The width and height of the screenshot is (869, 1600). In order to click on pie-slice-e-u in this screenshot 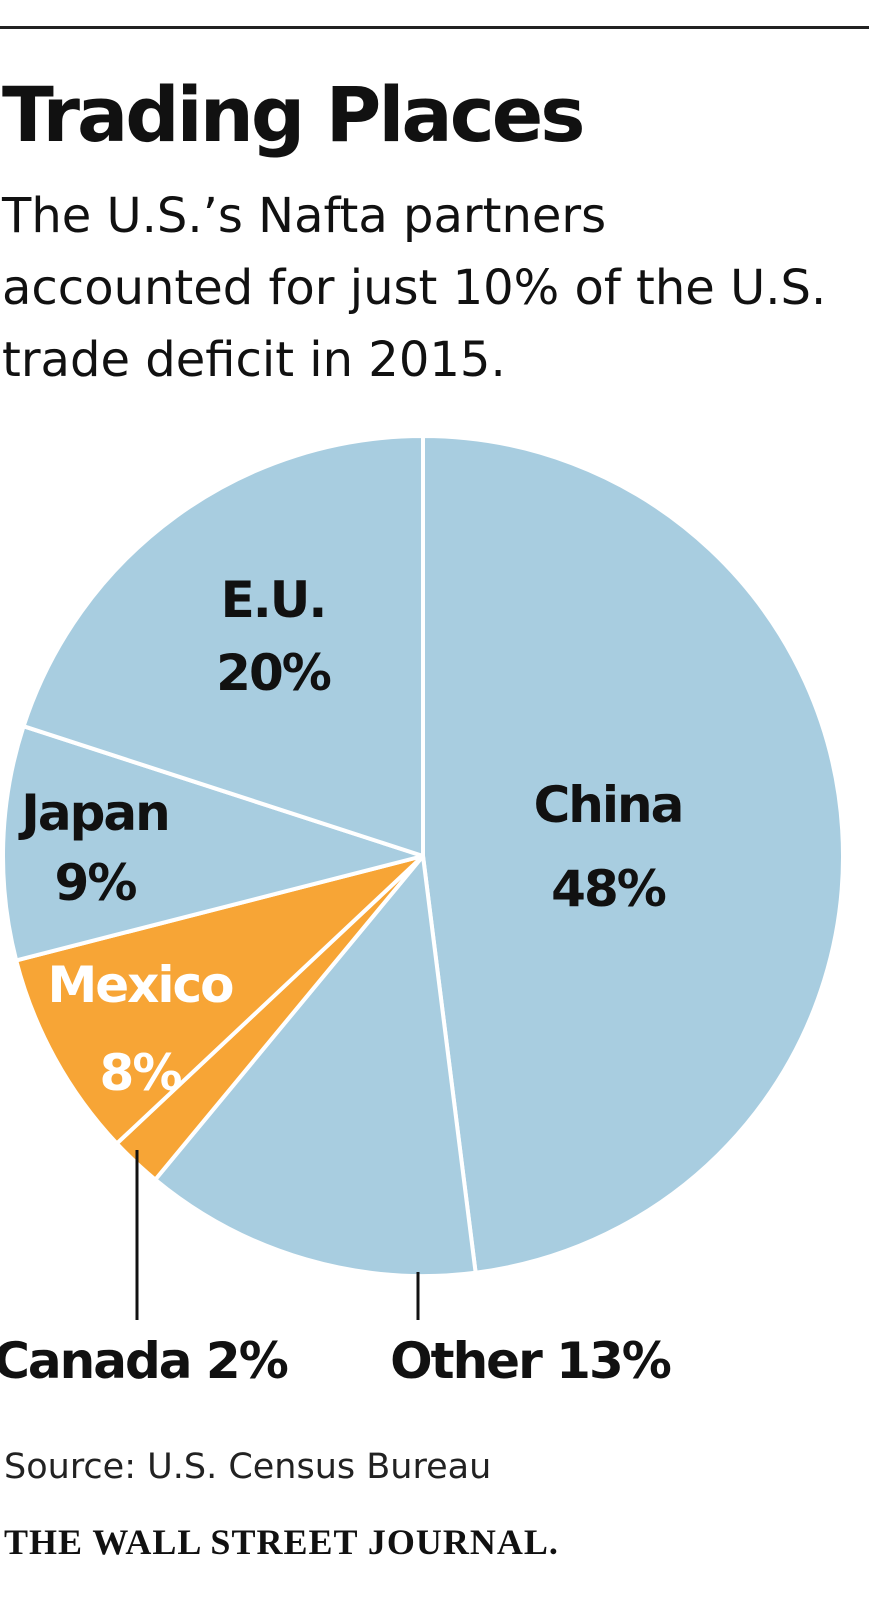, I will do `click(223, 646)`.